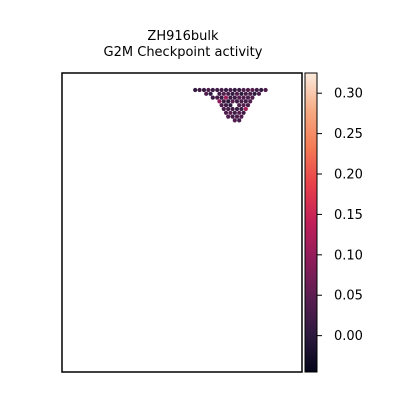  I want to click on colorbar: 0.00 0.05 0.10 0.15 0.20 0.25 0.30, so click(333, 222).